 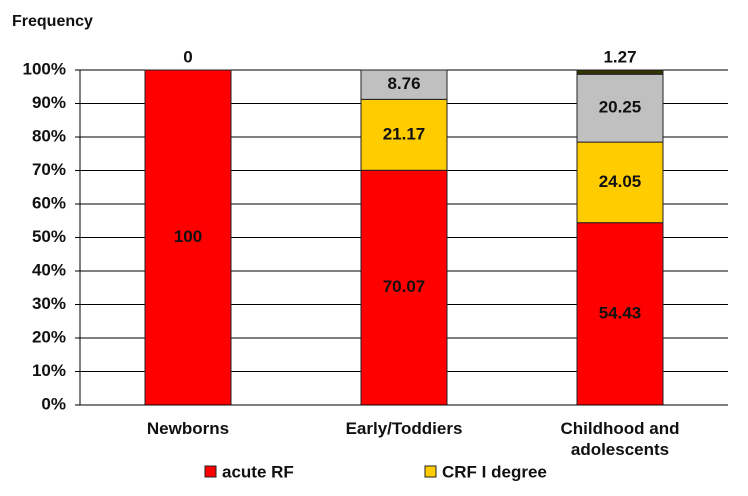 I want to click on x-tick-label: Childhood and adolescents, so click(x=620, y=439).